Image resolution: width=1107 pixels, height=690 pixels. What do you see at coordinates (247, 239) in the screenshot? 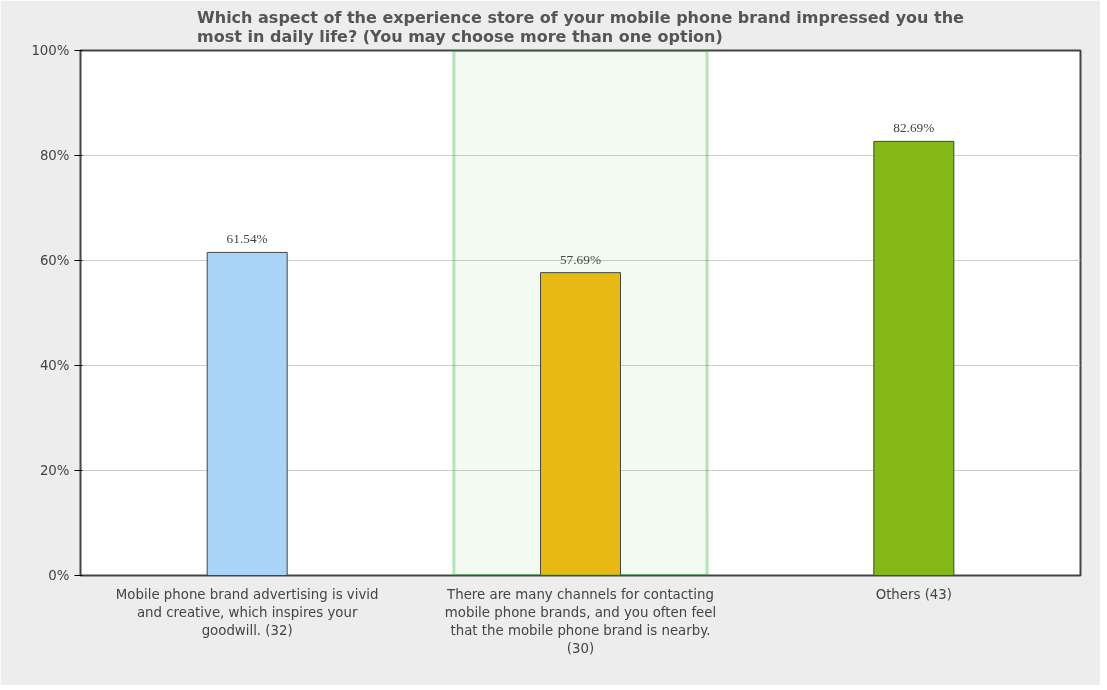
I see `data-label: 61.54%` at bounding box center [247, 239].